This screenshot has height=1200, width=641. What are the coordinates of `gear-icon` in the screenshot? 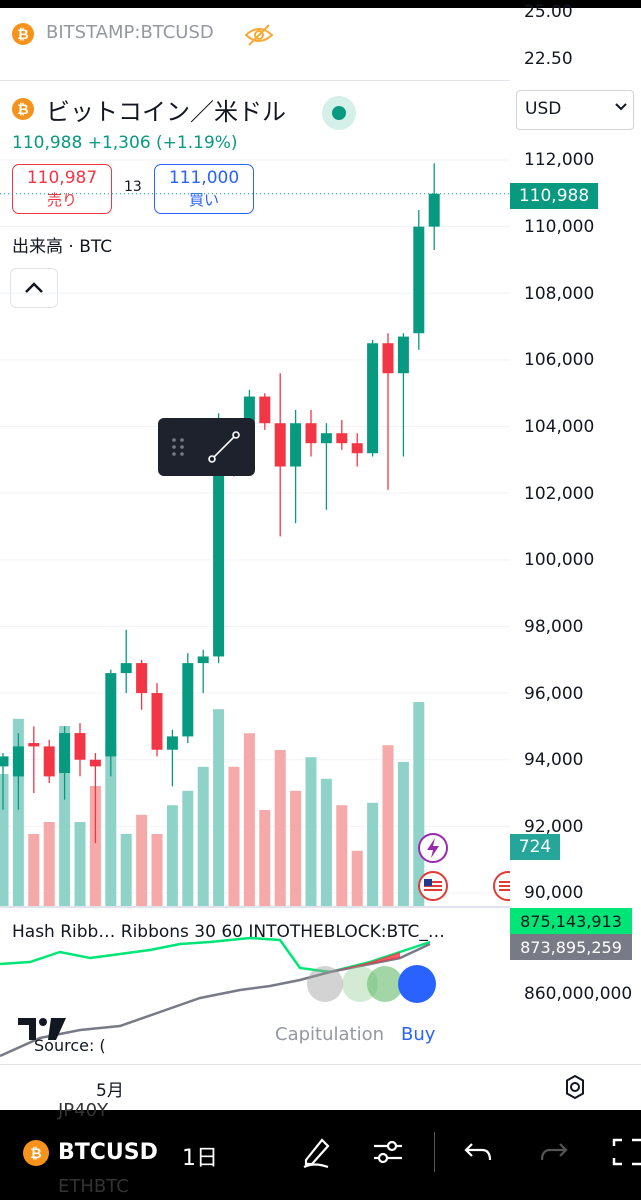 It's located at (575, 1087).